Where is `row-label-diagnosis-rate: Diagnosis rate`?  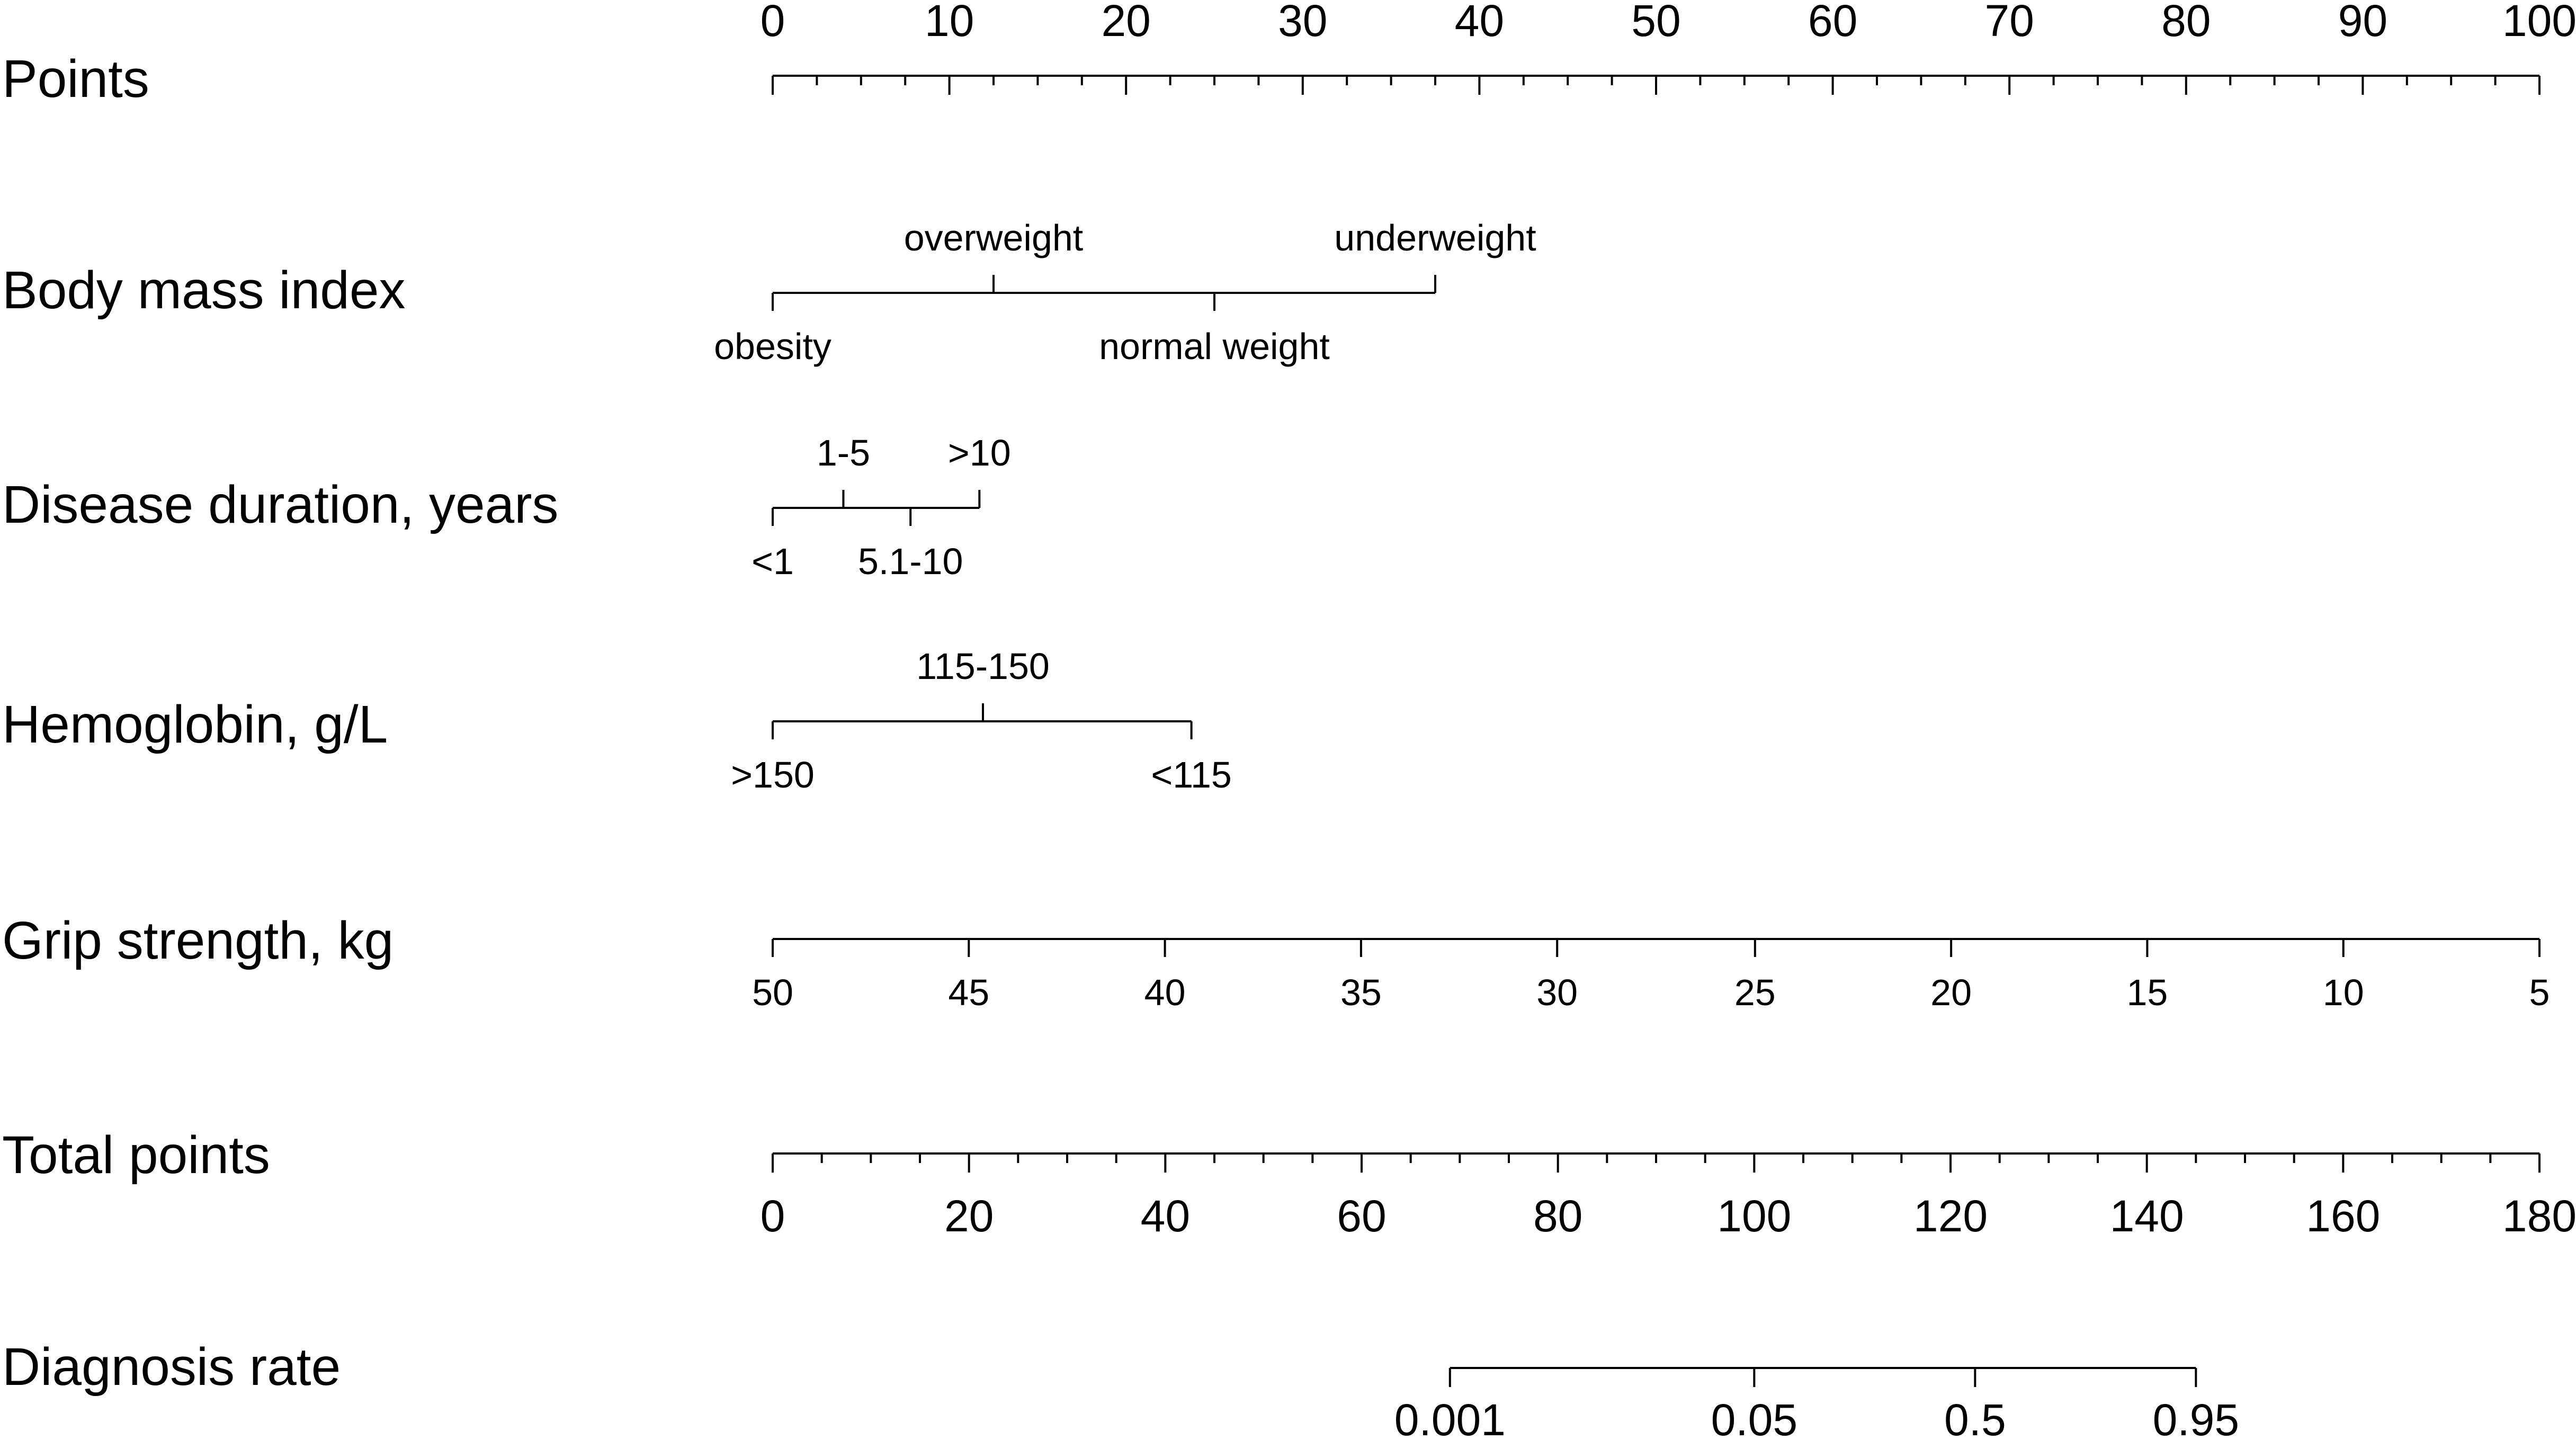 row-label-diagnosis-rate: Diagnosis rate is located at coordinates (171, 1367).